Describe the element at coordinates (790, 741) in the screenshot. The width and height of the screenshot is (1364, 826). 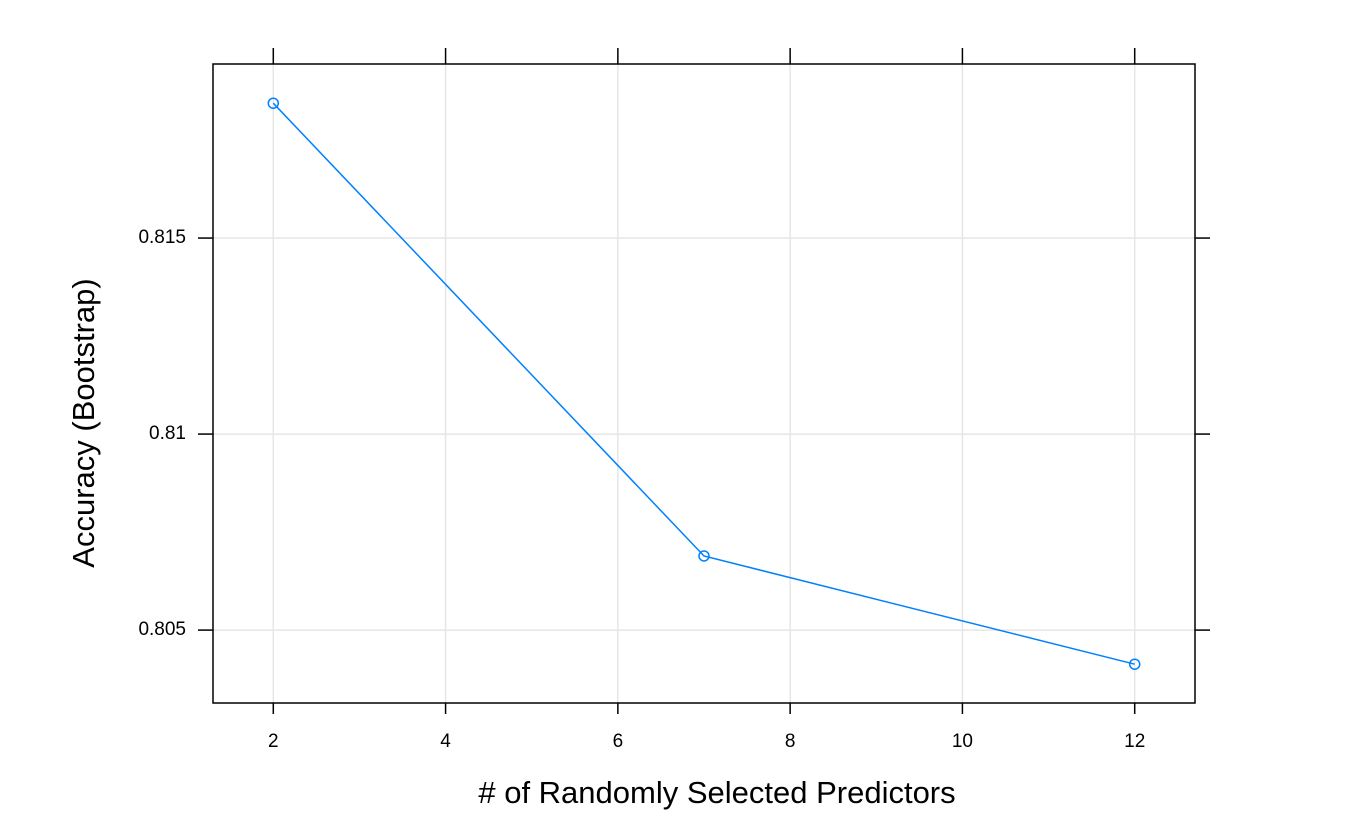
I see `x-tick-label: 8` at that location.